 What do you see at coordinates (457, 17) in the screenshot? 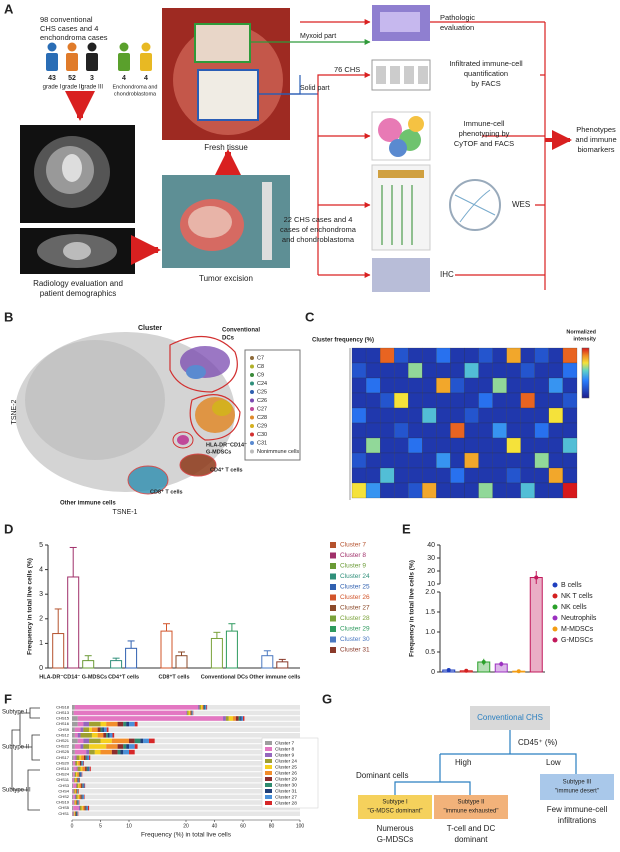
I see `step-label: Pathologic` at bounding box center [457, 17].